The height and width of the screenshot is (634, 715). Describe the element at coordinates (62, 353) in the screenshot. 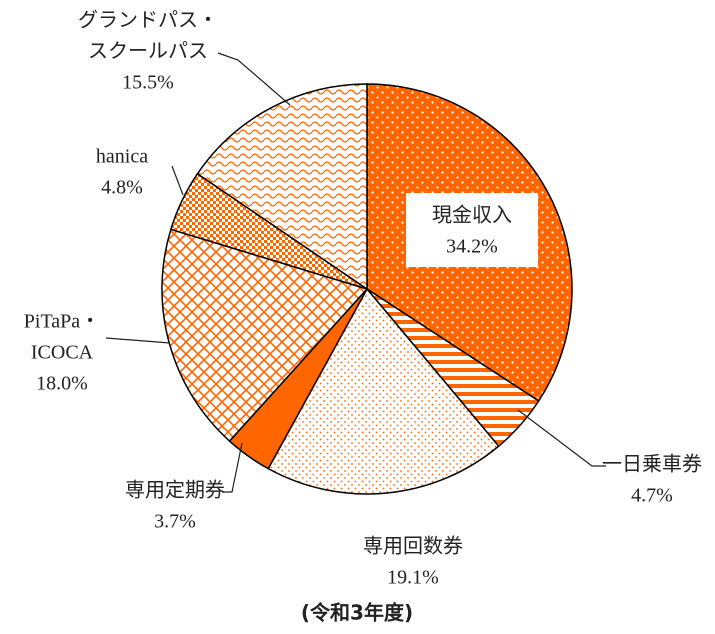

I see `category-label: ICOCA` at that location.